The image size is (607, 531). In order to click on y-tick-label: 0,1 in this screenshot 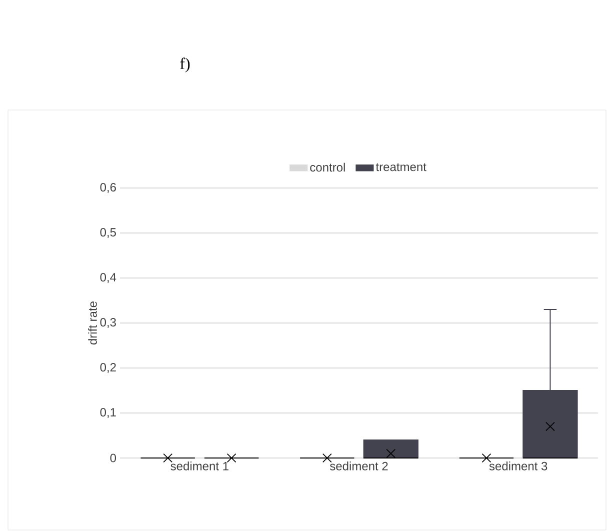, I will do `click(108, 413)`.